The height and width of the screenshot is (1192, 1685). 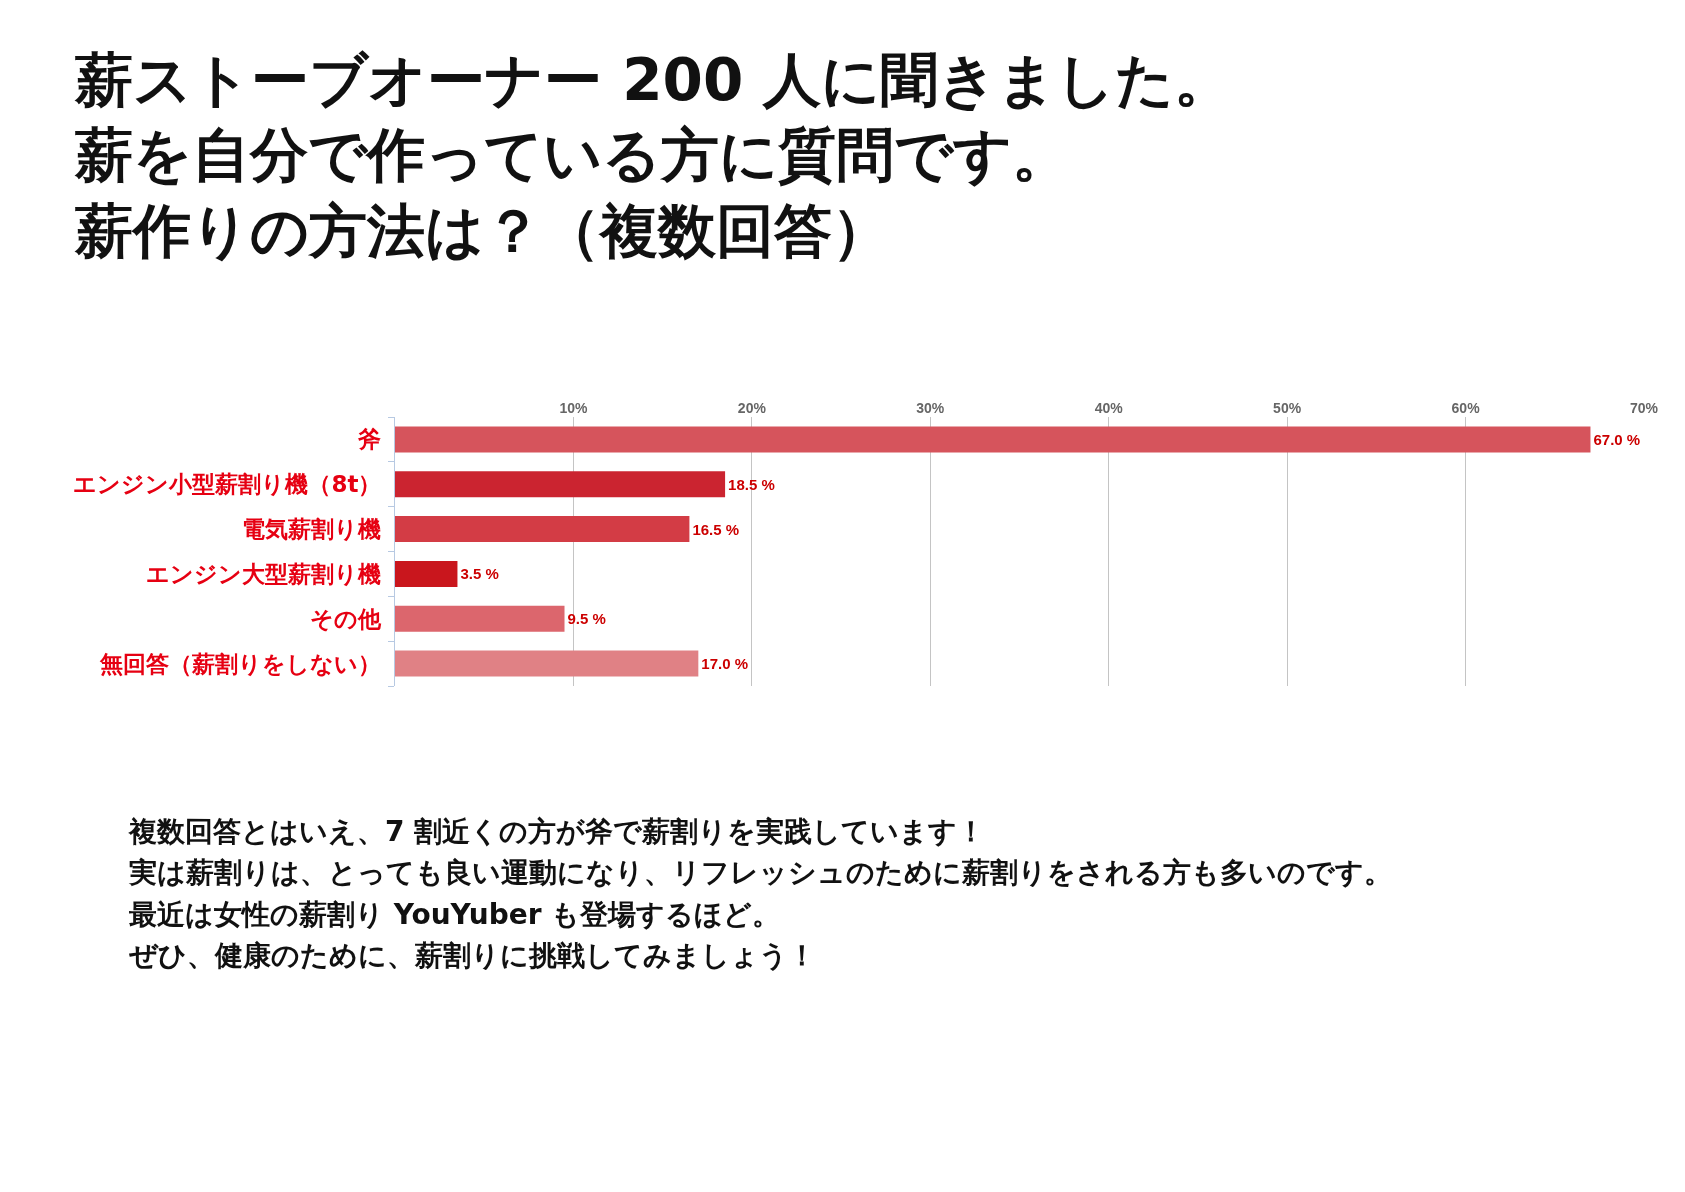 What do you see at coordinates (573, 408) in the screenshot?
I see `x-tick-label: 10%` at bounding box center [573, 408].